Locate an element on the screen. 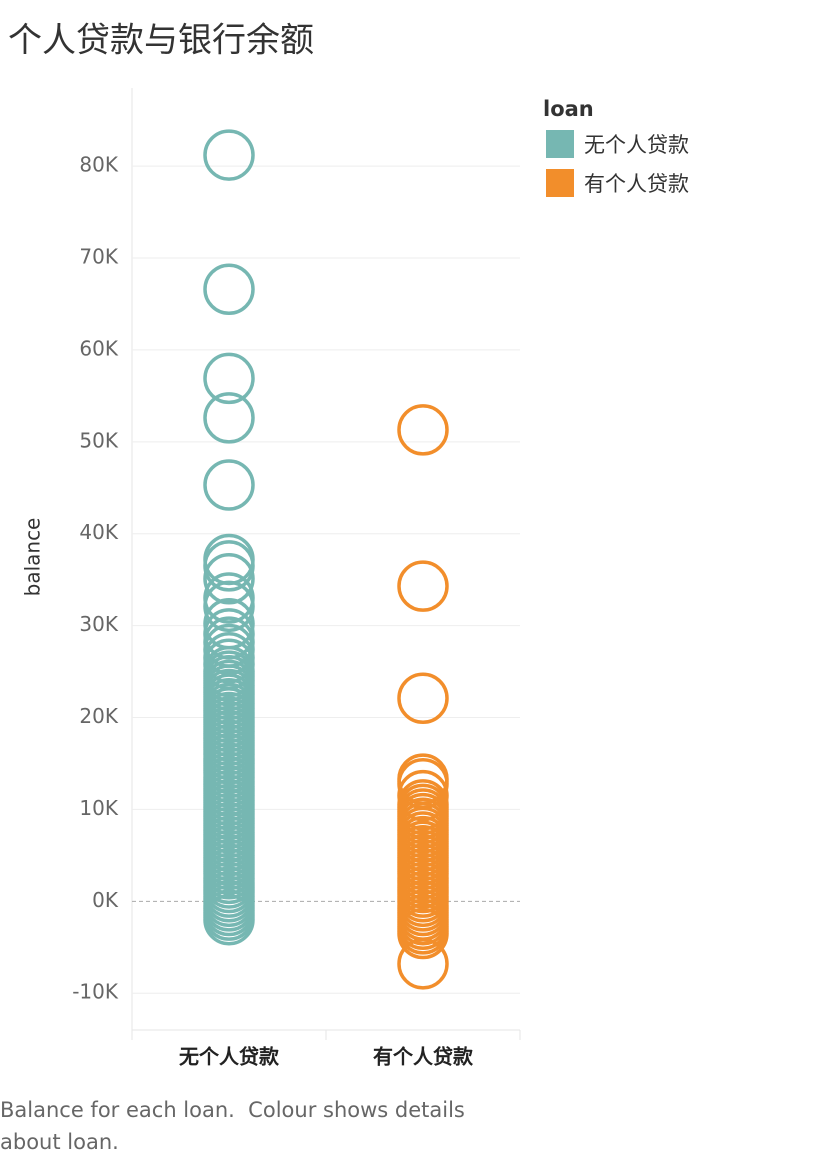 This screenshot has width=820, height=1160. y-tick-label: 10K is located at coordinates (98, 808).